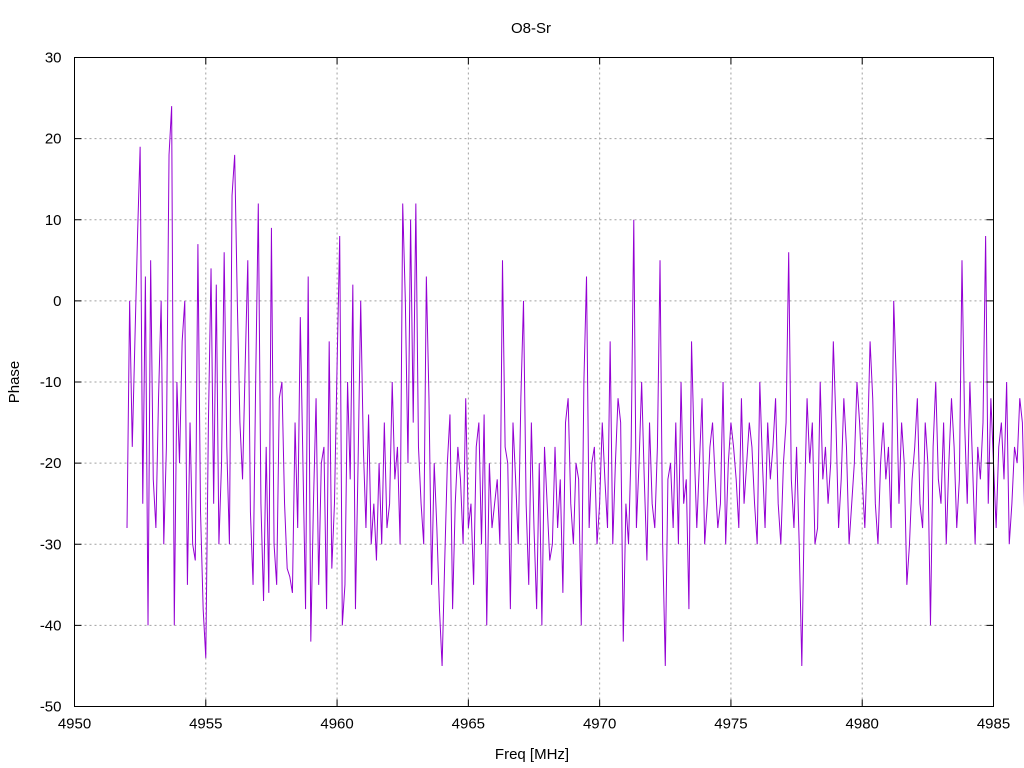  Describe the element at coordinates (862, 724) in the screenshot. I see `x-tick-label: 4980` at that location.